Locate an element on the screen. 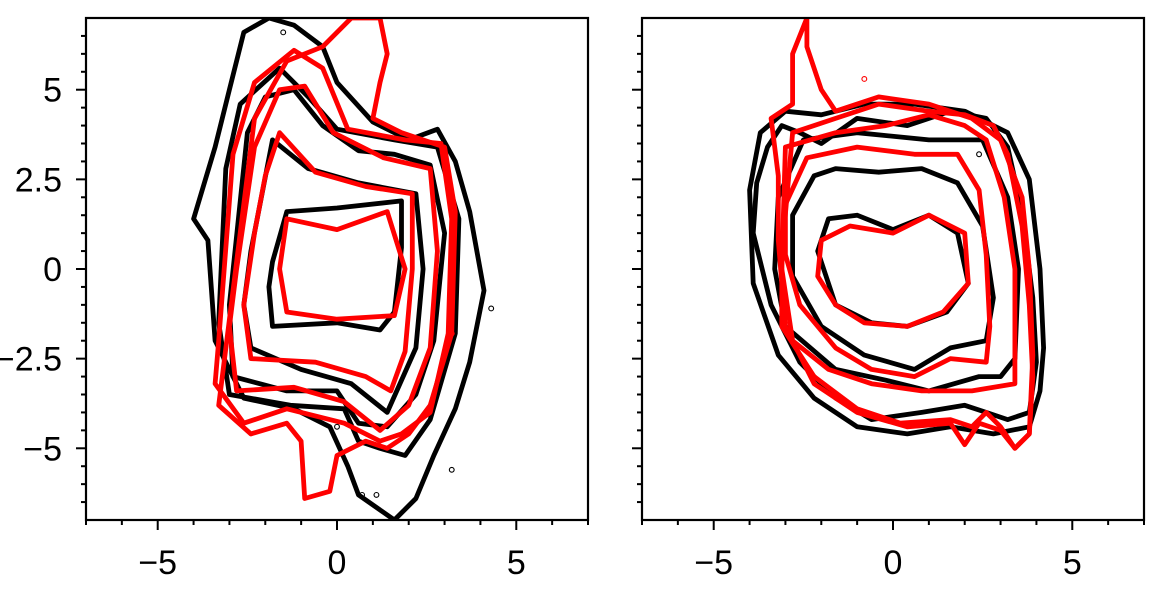 The height and width of the screenshot is (600, 1162). y-tick-label: −5 is located at coordinates (42, 449).